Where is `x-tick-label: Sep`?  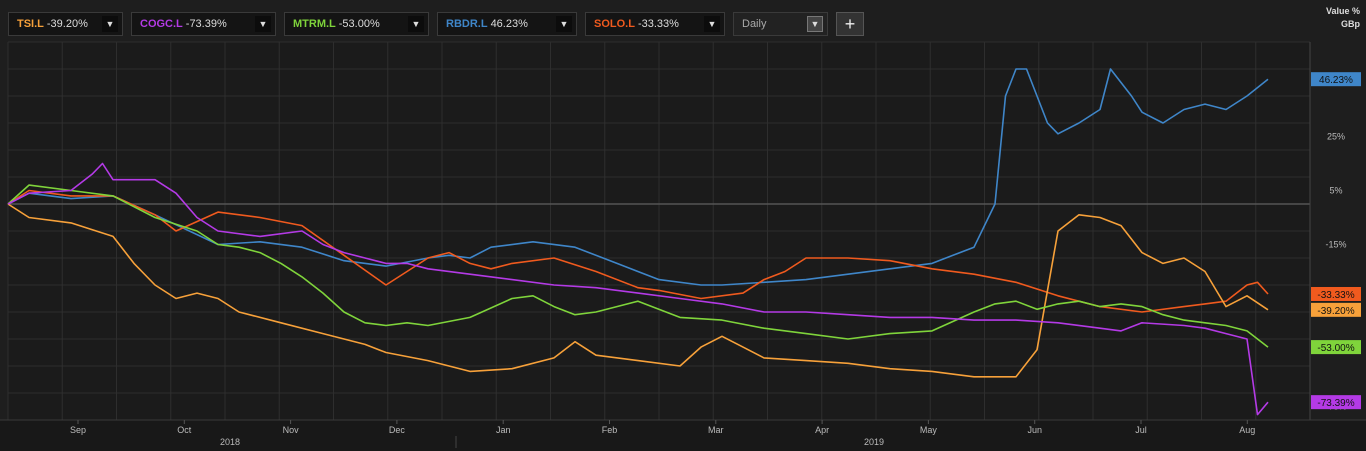
x-tick-label: Sep is located at coordinates (78, 430).